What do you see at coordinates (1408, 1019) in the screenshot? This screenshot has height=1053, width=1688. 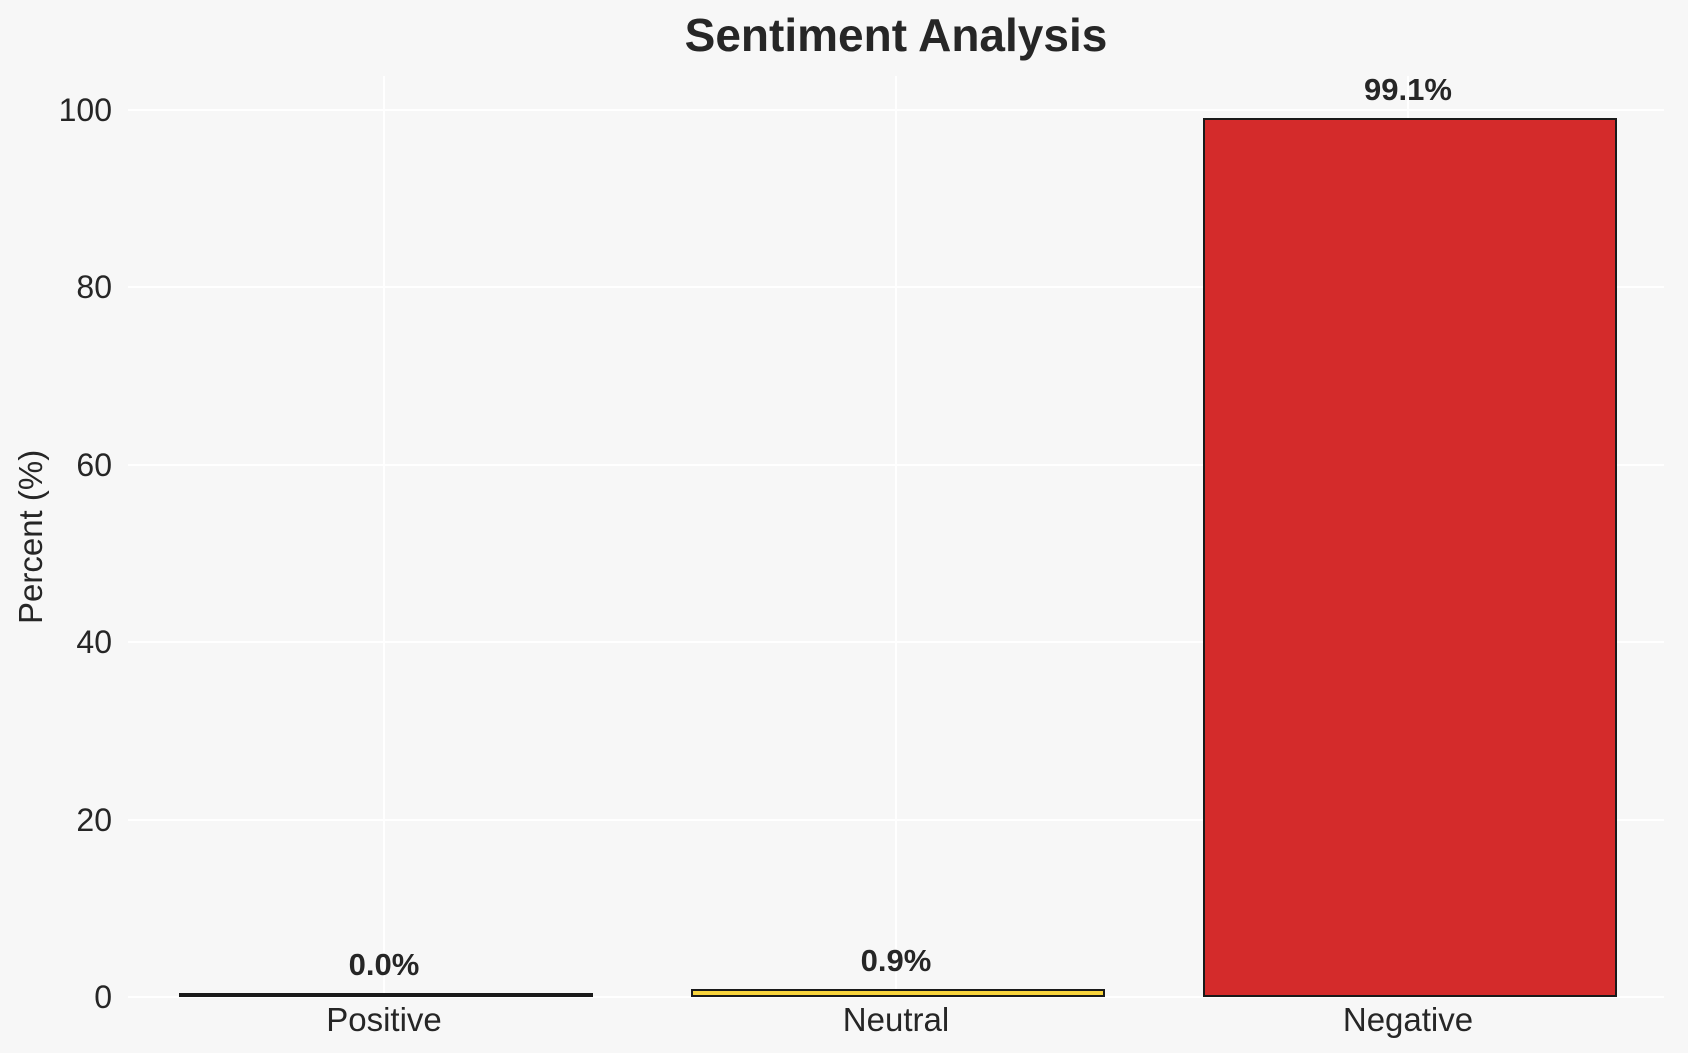 I see `category-label-negative: Negative` at bounding box center [1408, 1019].